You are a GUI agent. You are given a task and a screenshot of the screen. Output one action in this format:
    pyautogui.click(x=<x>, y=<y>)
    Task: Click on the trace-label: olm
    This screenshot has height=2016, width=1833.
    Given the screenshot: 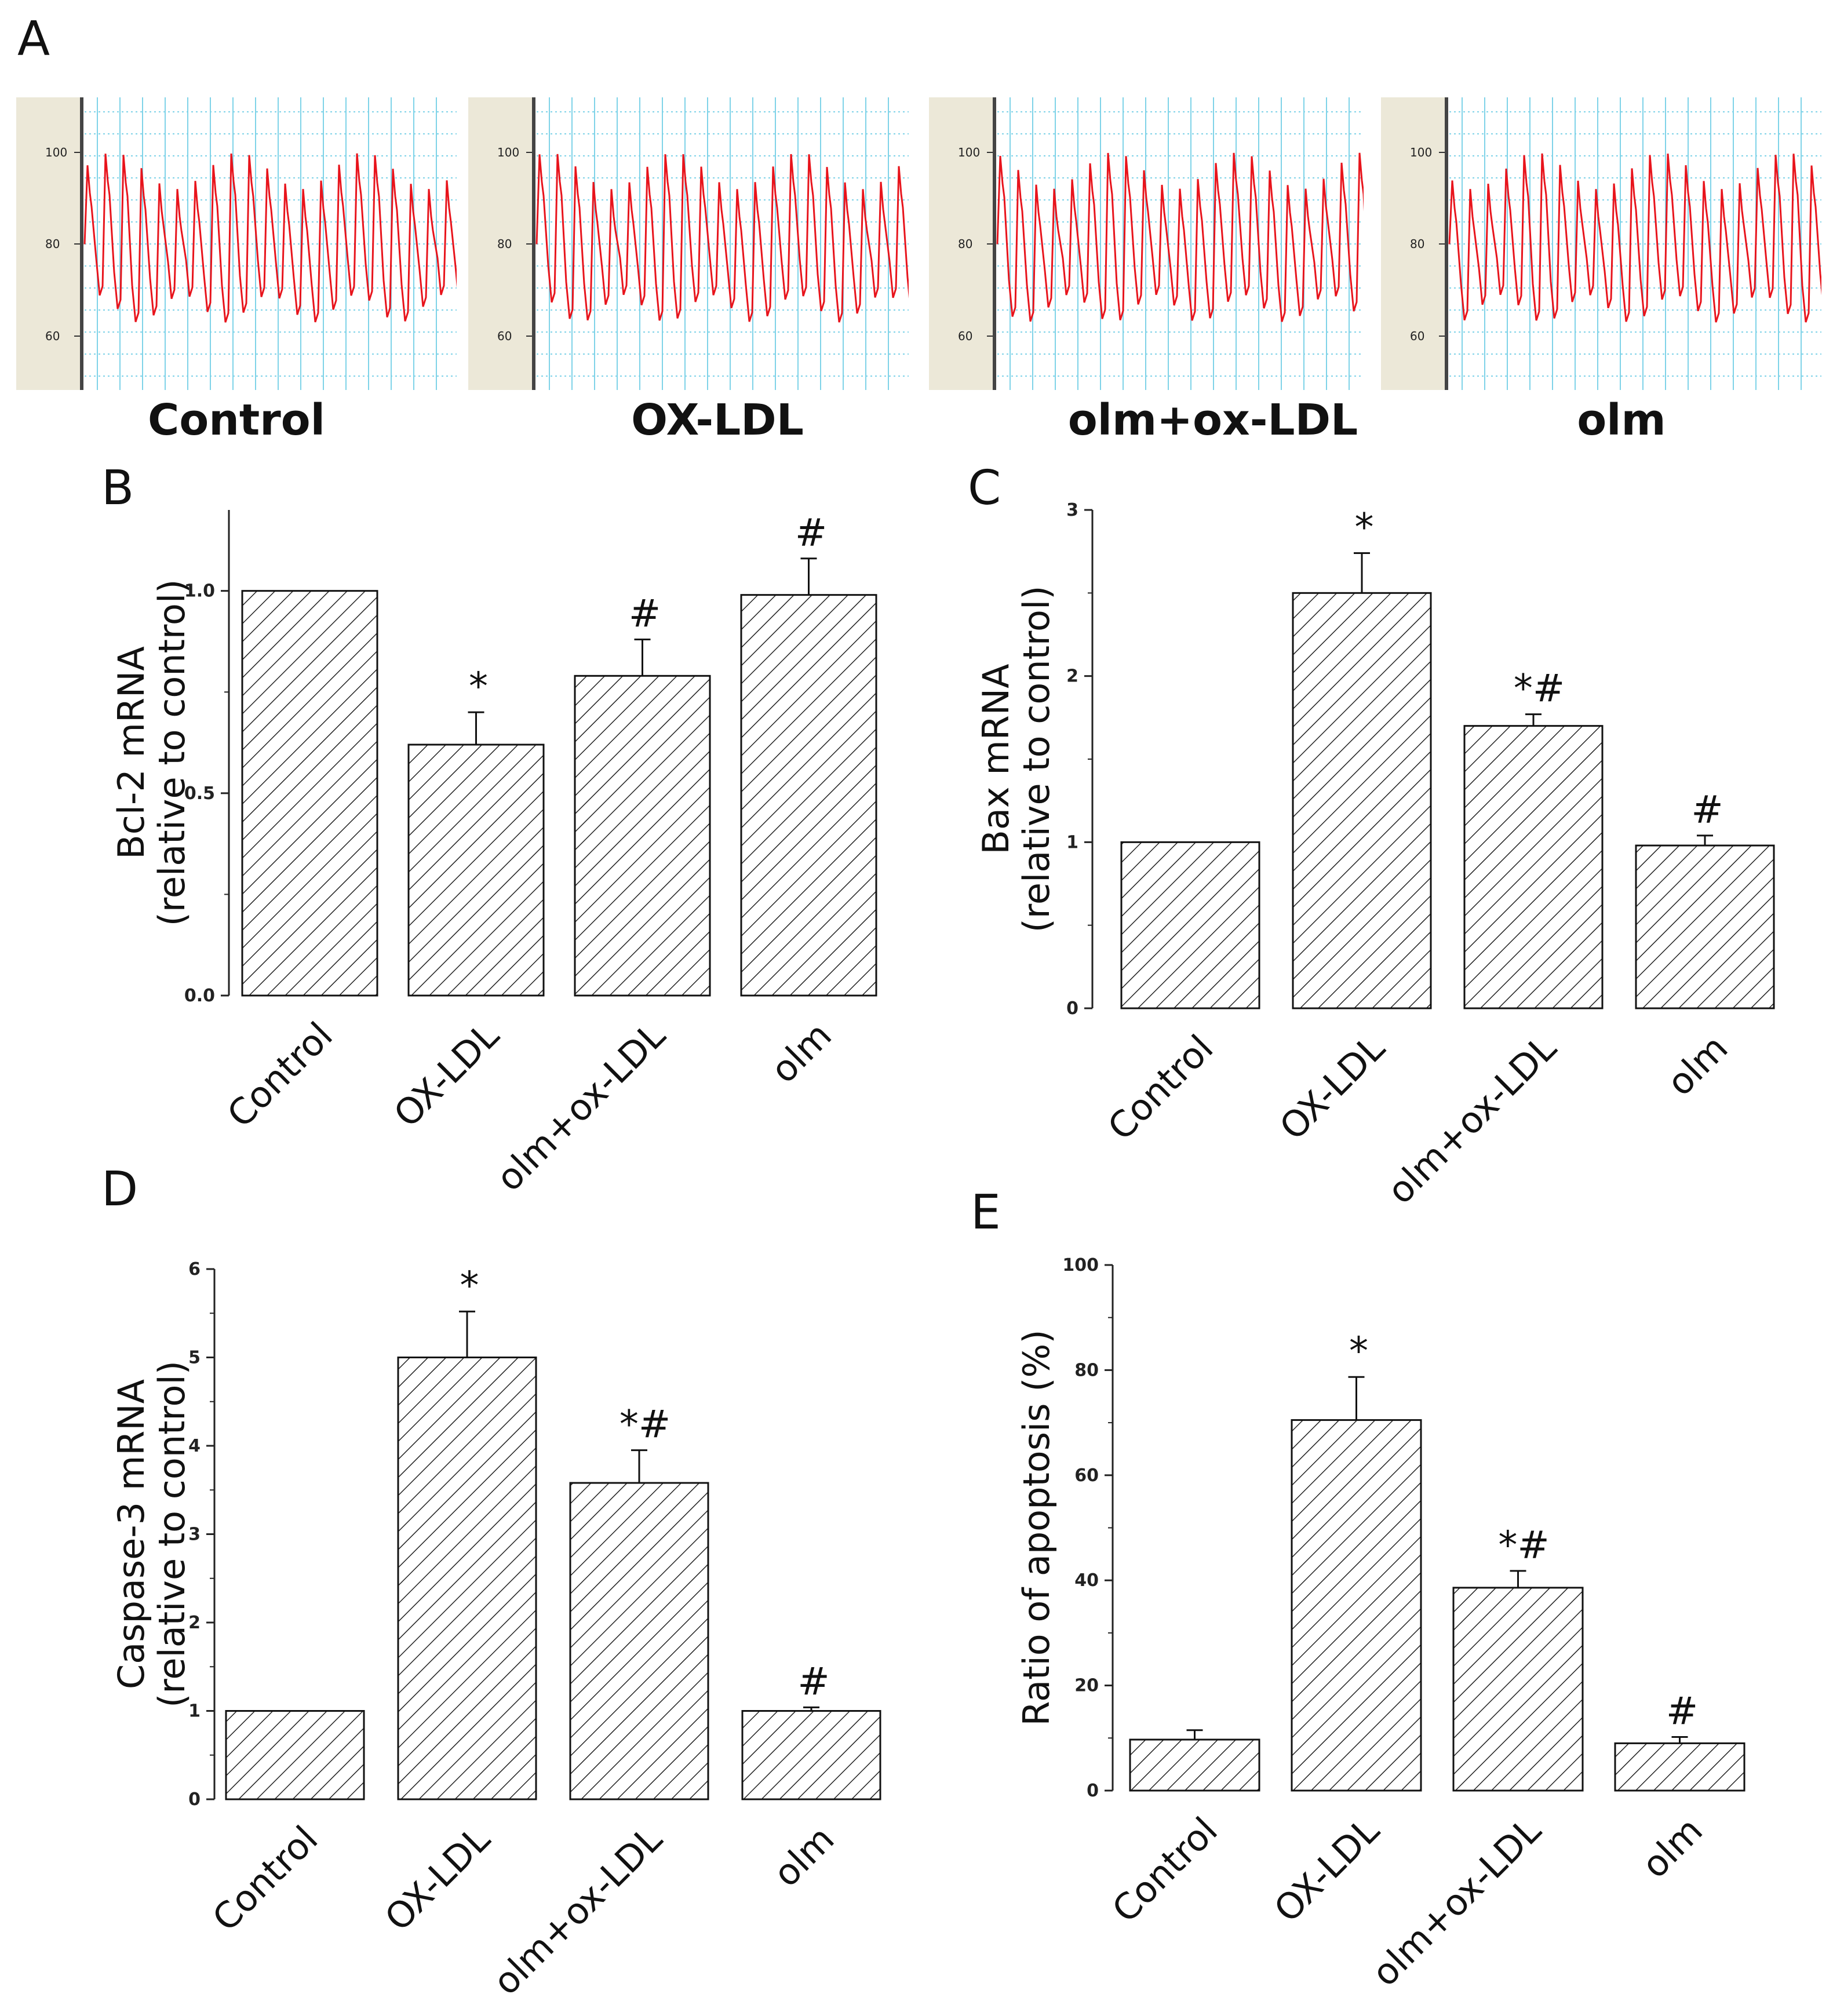 What is the action you would take?
    pyautogui.click(x=1621, y=420)
    